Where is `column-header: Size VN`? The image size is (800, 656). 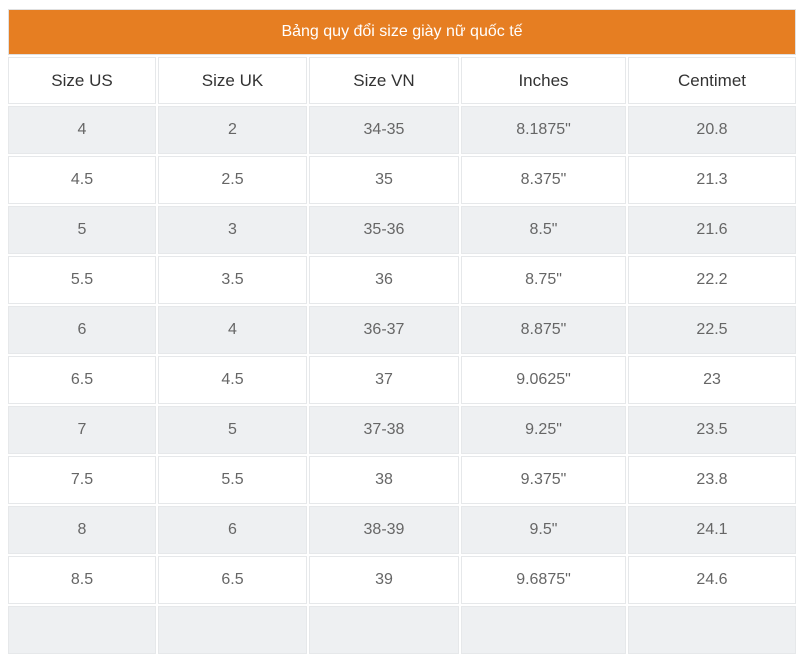
column-header: Size VN is located at coordinates (384, 80).